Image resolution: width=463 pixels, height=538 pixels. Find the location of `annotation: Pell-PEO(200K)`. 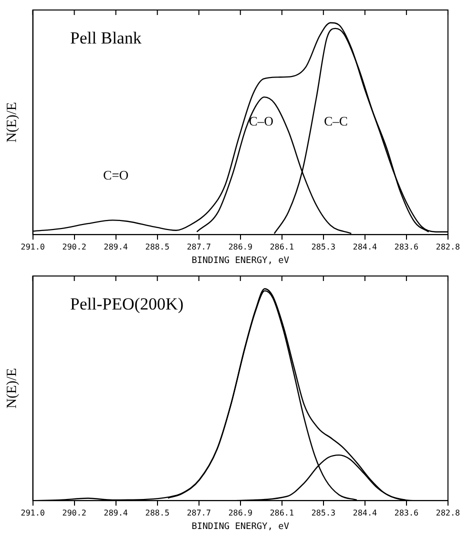

annotation: Pell-PEO(200K) is located at coordinates (127, 304).